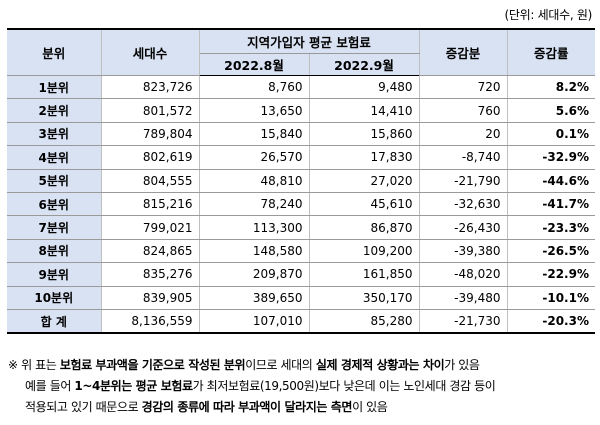 The height and width of the screenshot is (425, 600). What do you see at coordinates (364, 181) in the screenshot?
I see `row-sep: 27,020` at bounding box center [364, 181].